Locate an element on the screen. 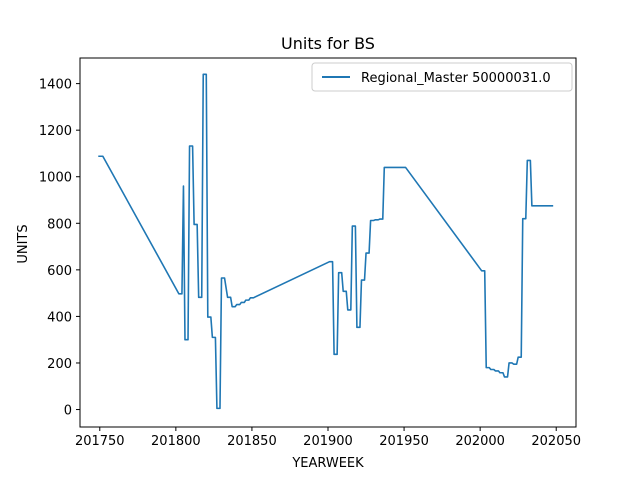 Image resolution: width=640 pixels, height=480 pixels. chart-title: Units for BS is located at coordinates (328, 43).